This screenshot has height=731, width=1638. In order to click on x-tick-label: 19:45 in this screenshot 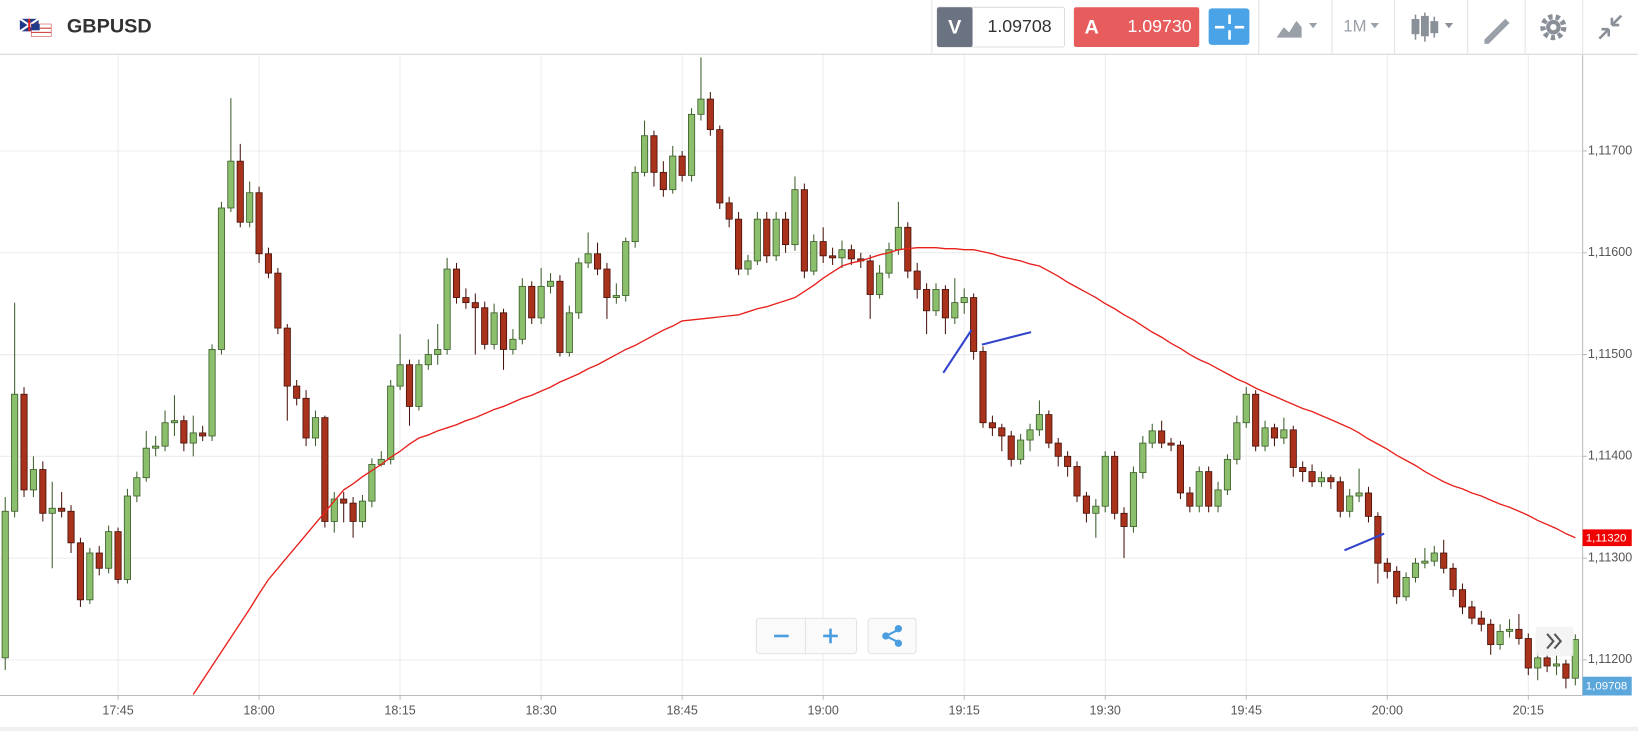, I will do `click(1246, 710)`.